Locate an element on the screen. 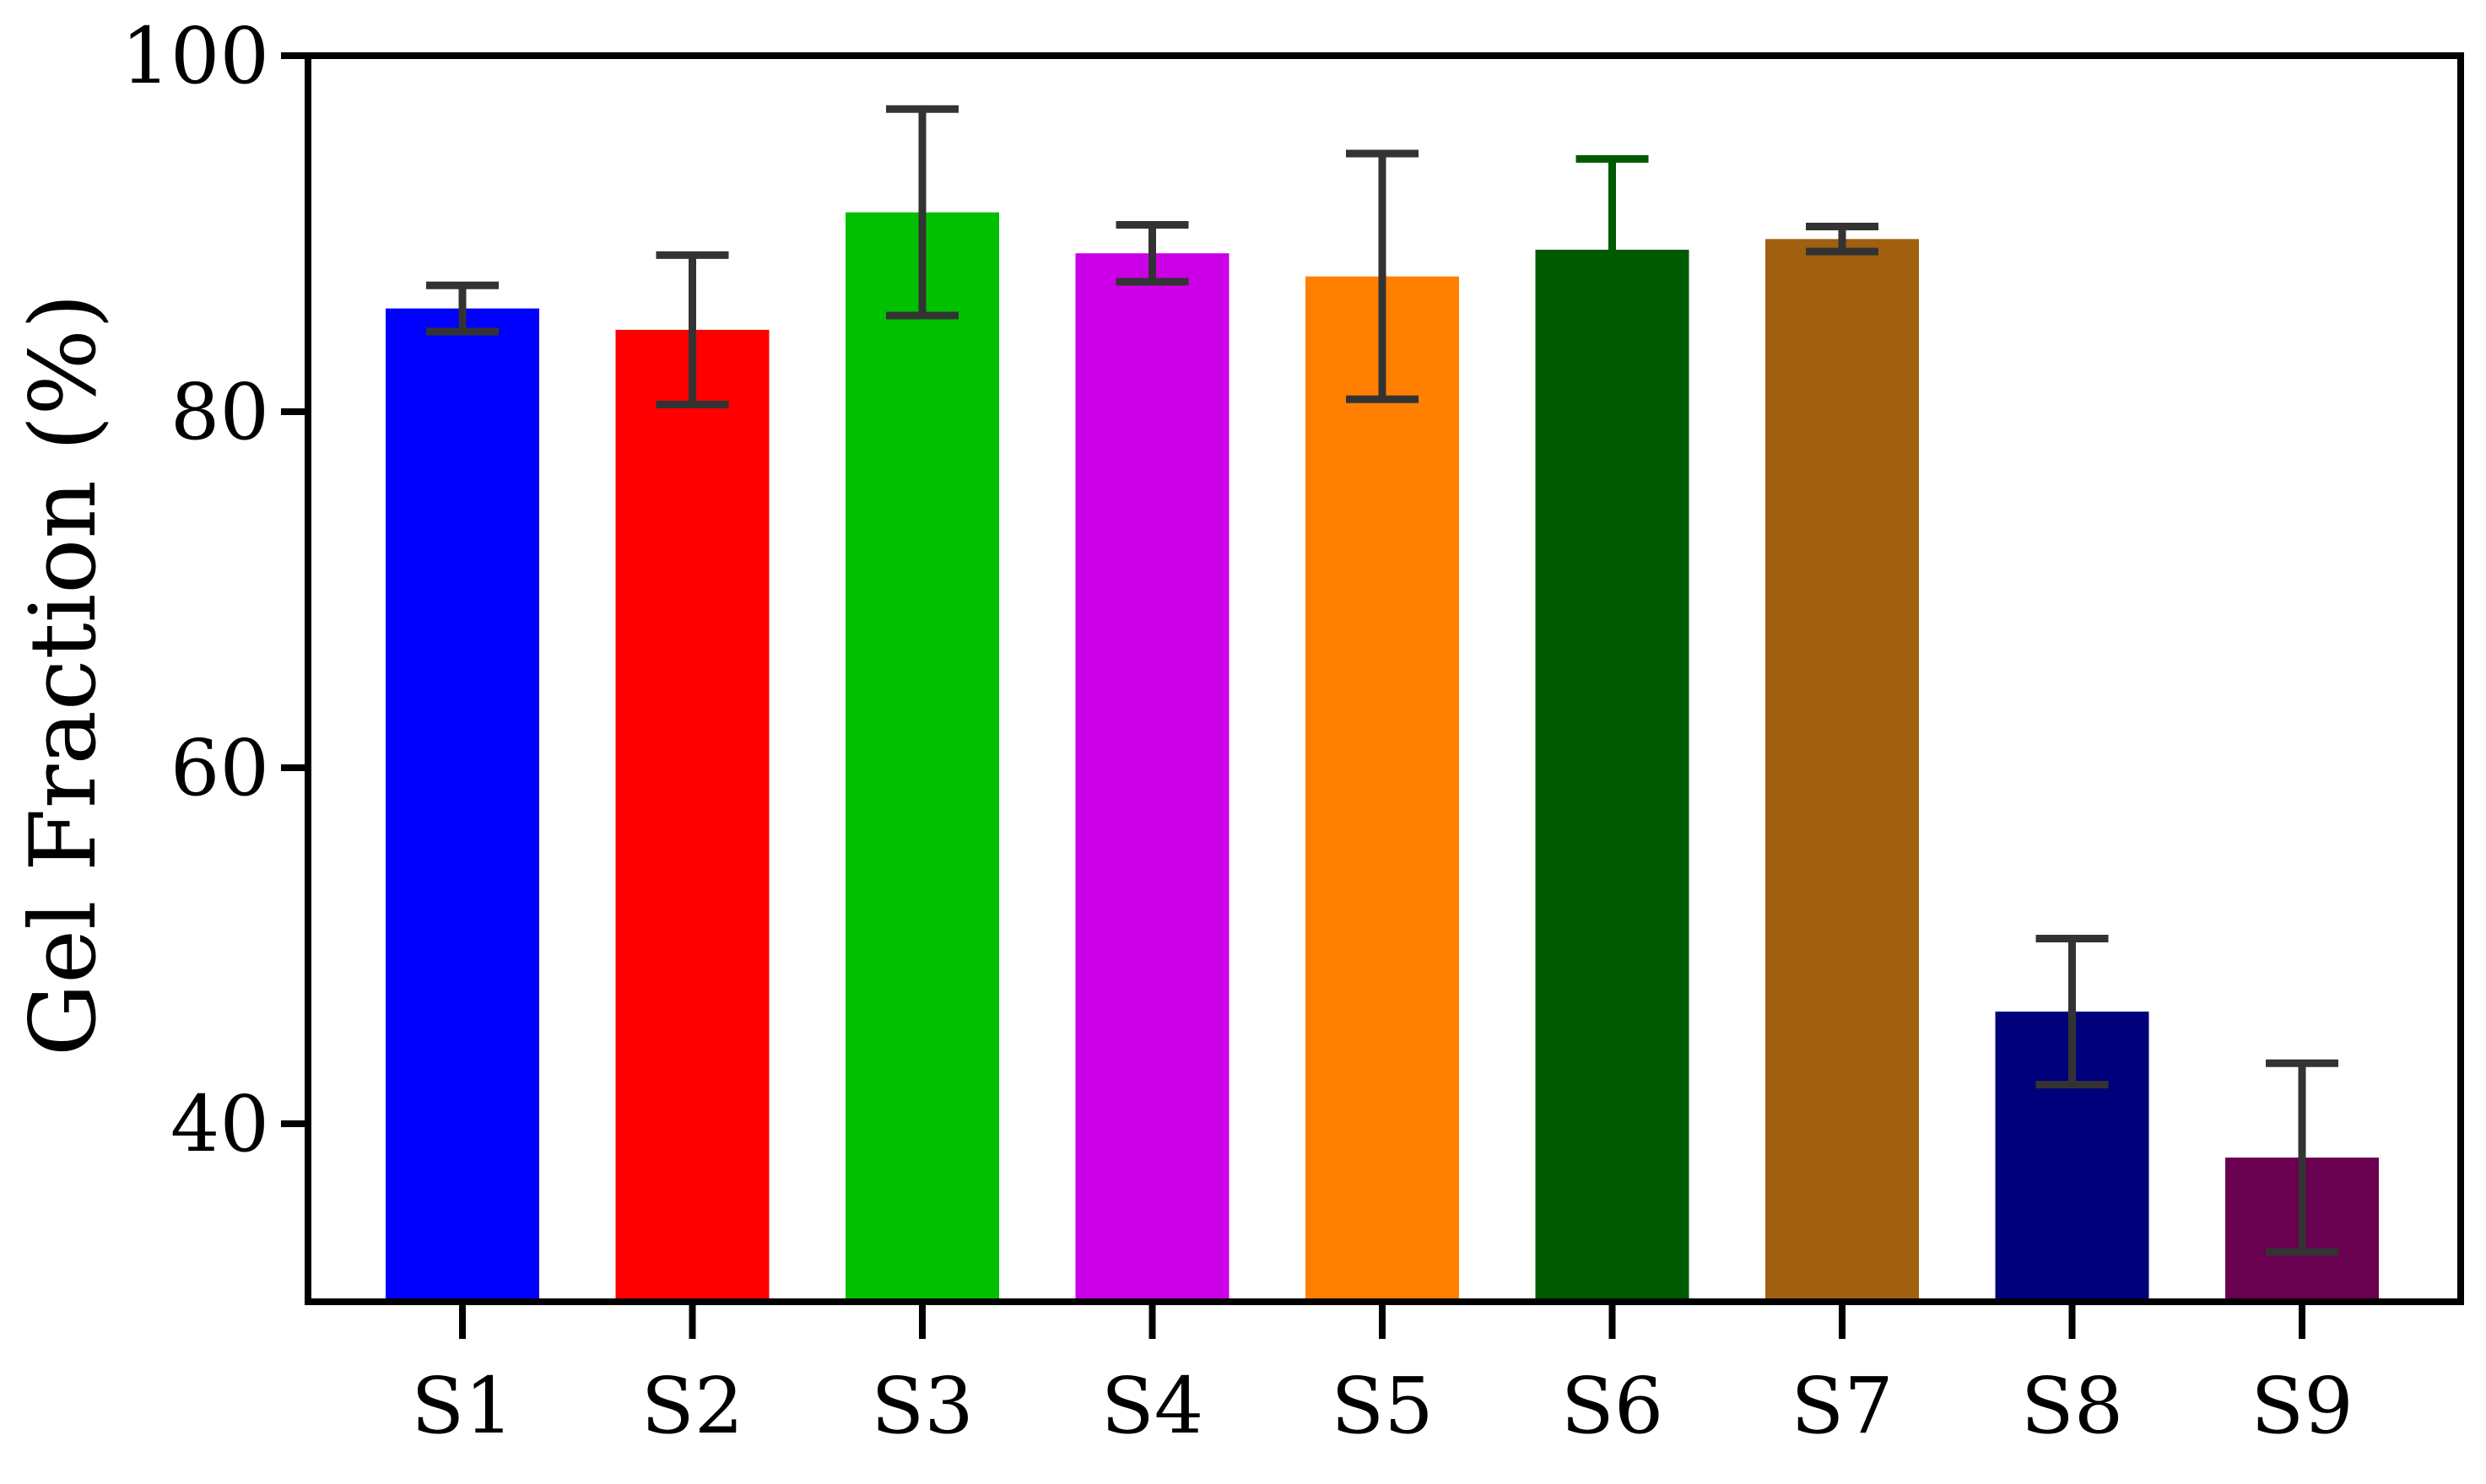 The width and height of the screenshot is (2486, 1484). error-bar-s3 is located at coordinates (922, 212).